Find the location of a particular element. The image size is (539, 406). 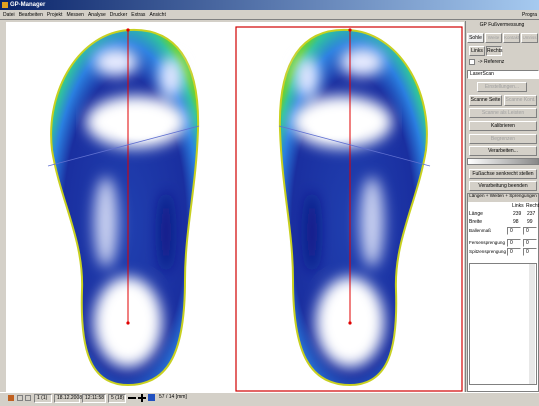

side-button: Rechts is located at coordinates (494, 51).